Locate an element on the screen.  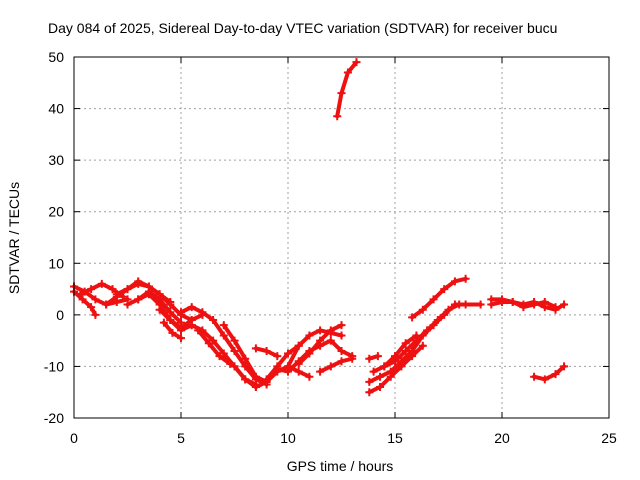
x-tick-label: 25 is located at coordinates (609, 438).